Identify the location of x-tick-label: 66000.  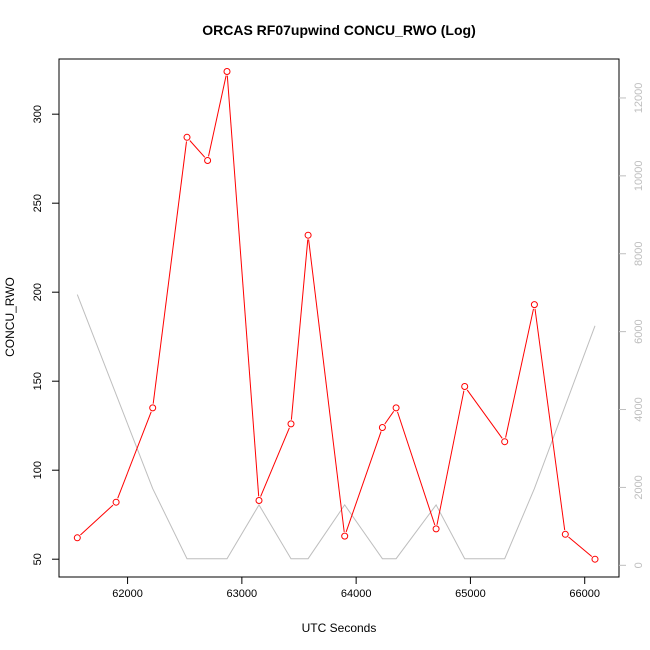
(584, 594).